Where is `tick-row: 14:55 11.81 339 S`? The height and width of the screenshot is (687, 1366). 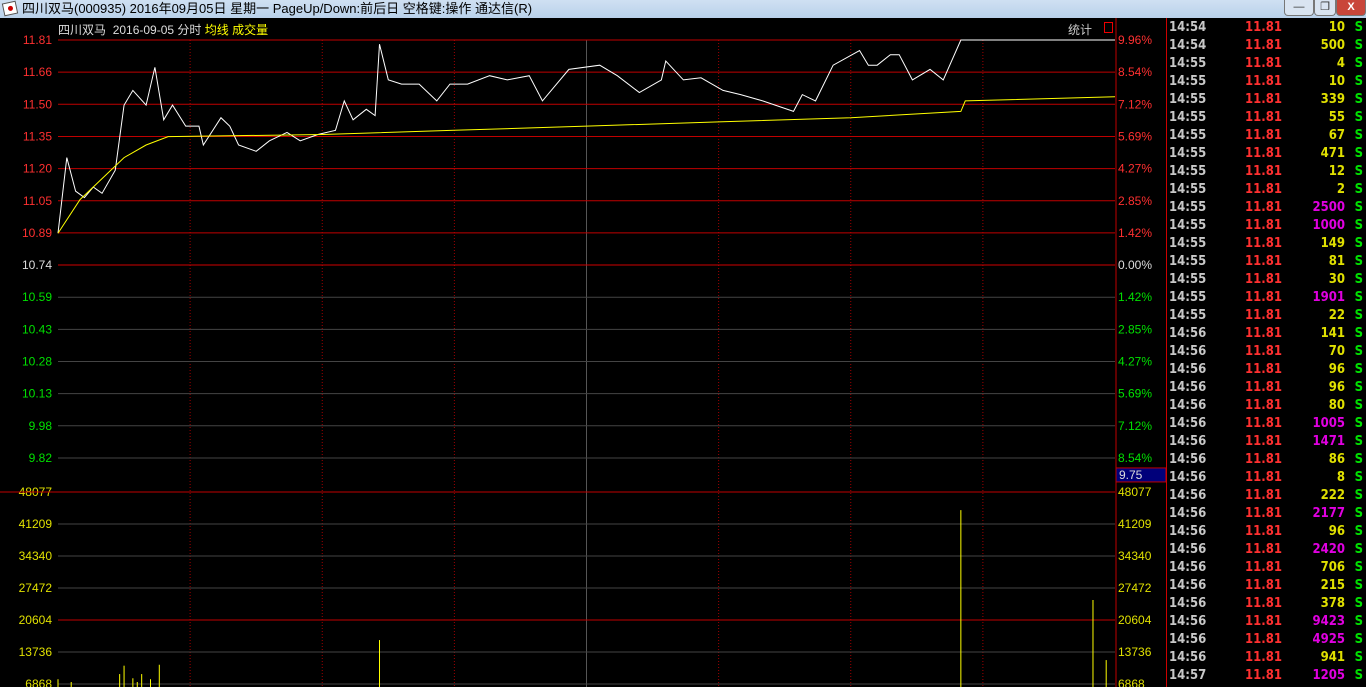
tick-row: 14:55 11.81 339 S is located at coordinates (1266, 100).